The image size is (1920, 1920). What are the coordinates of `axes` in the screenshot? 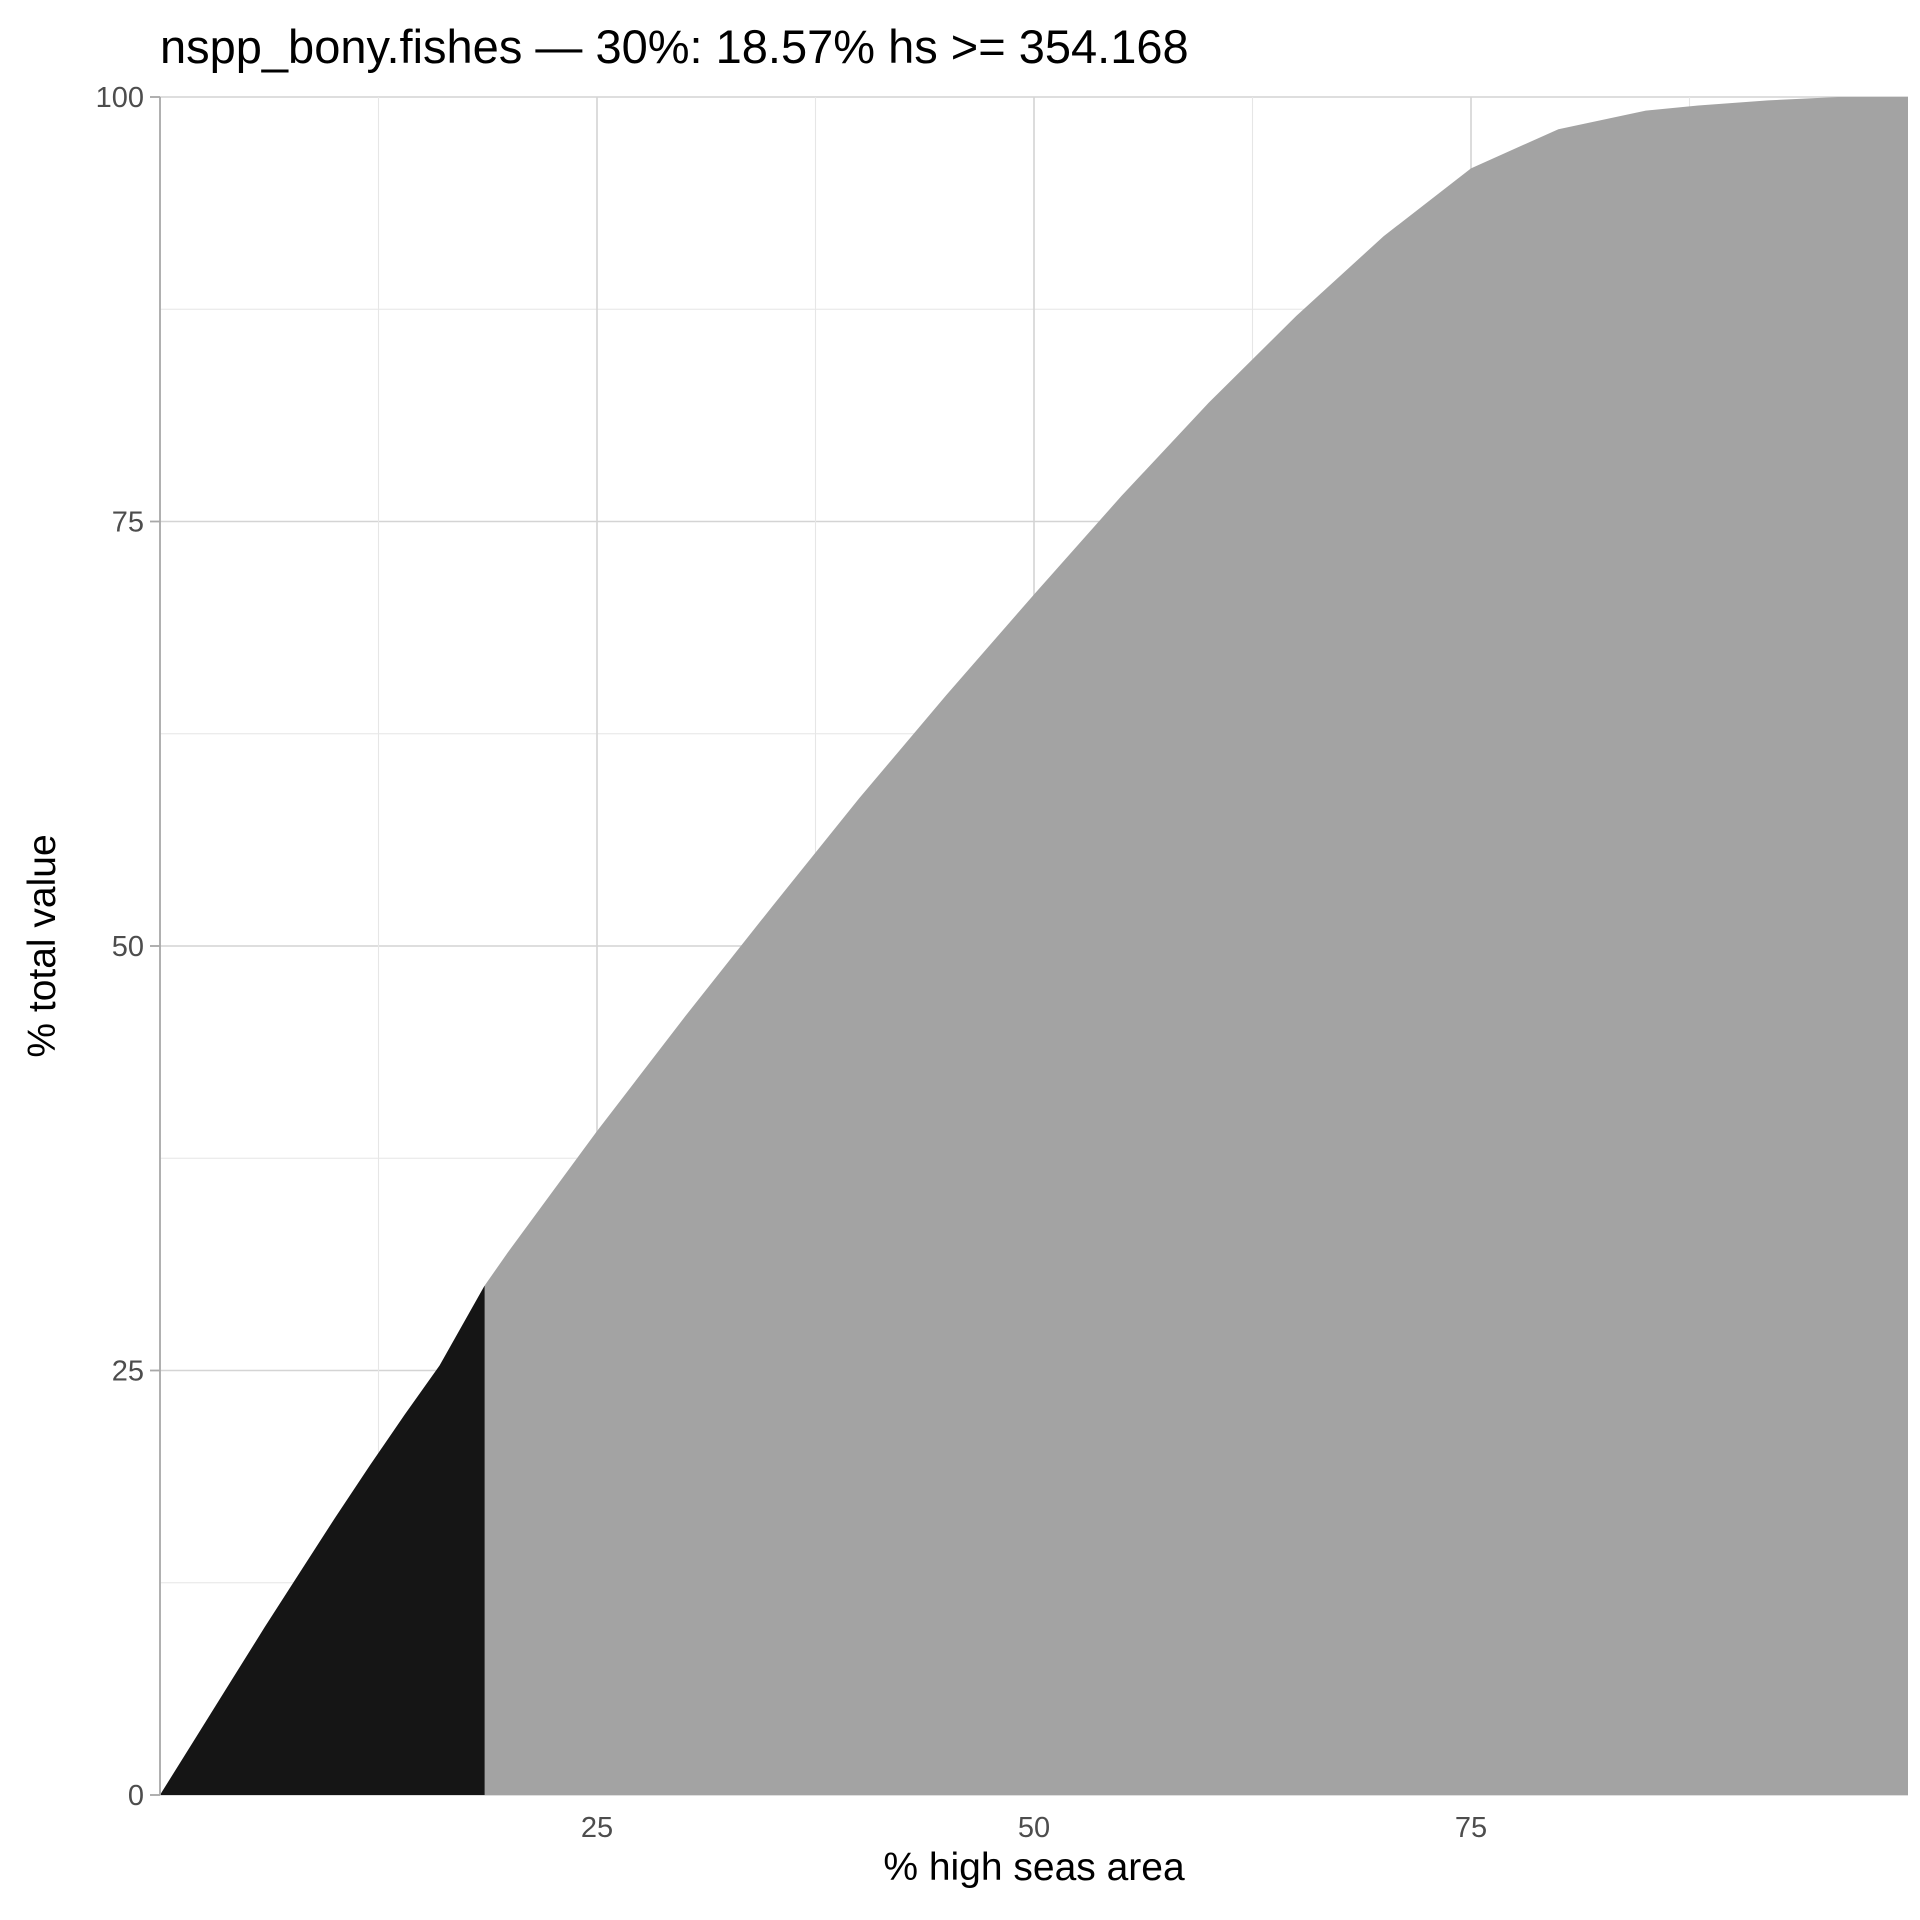 It's located at (155, 946).